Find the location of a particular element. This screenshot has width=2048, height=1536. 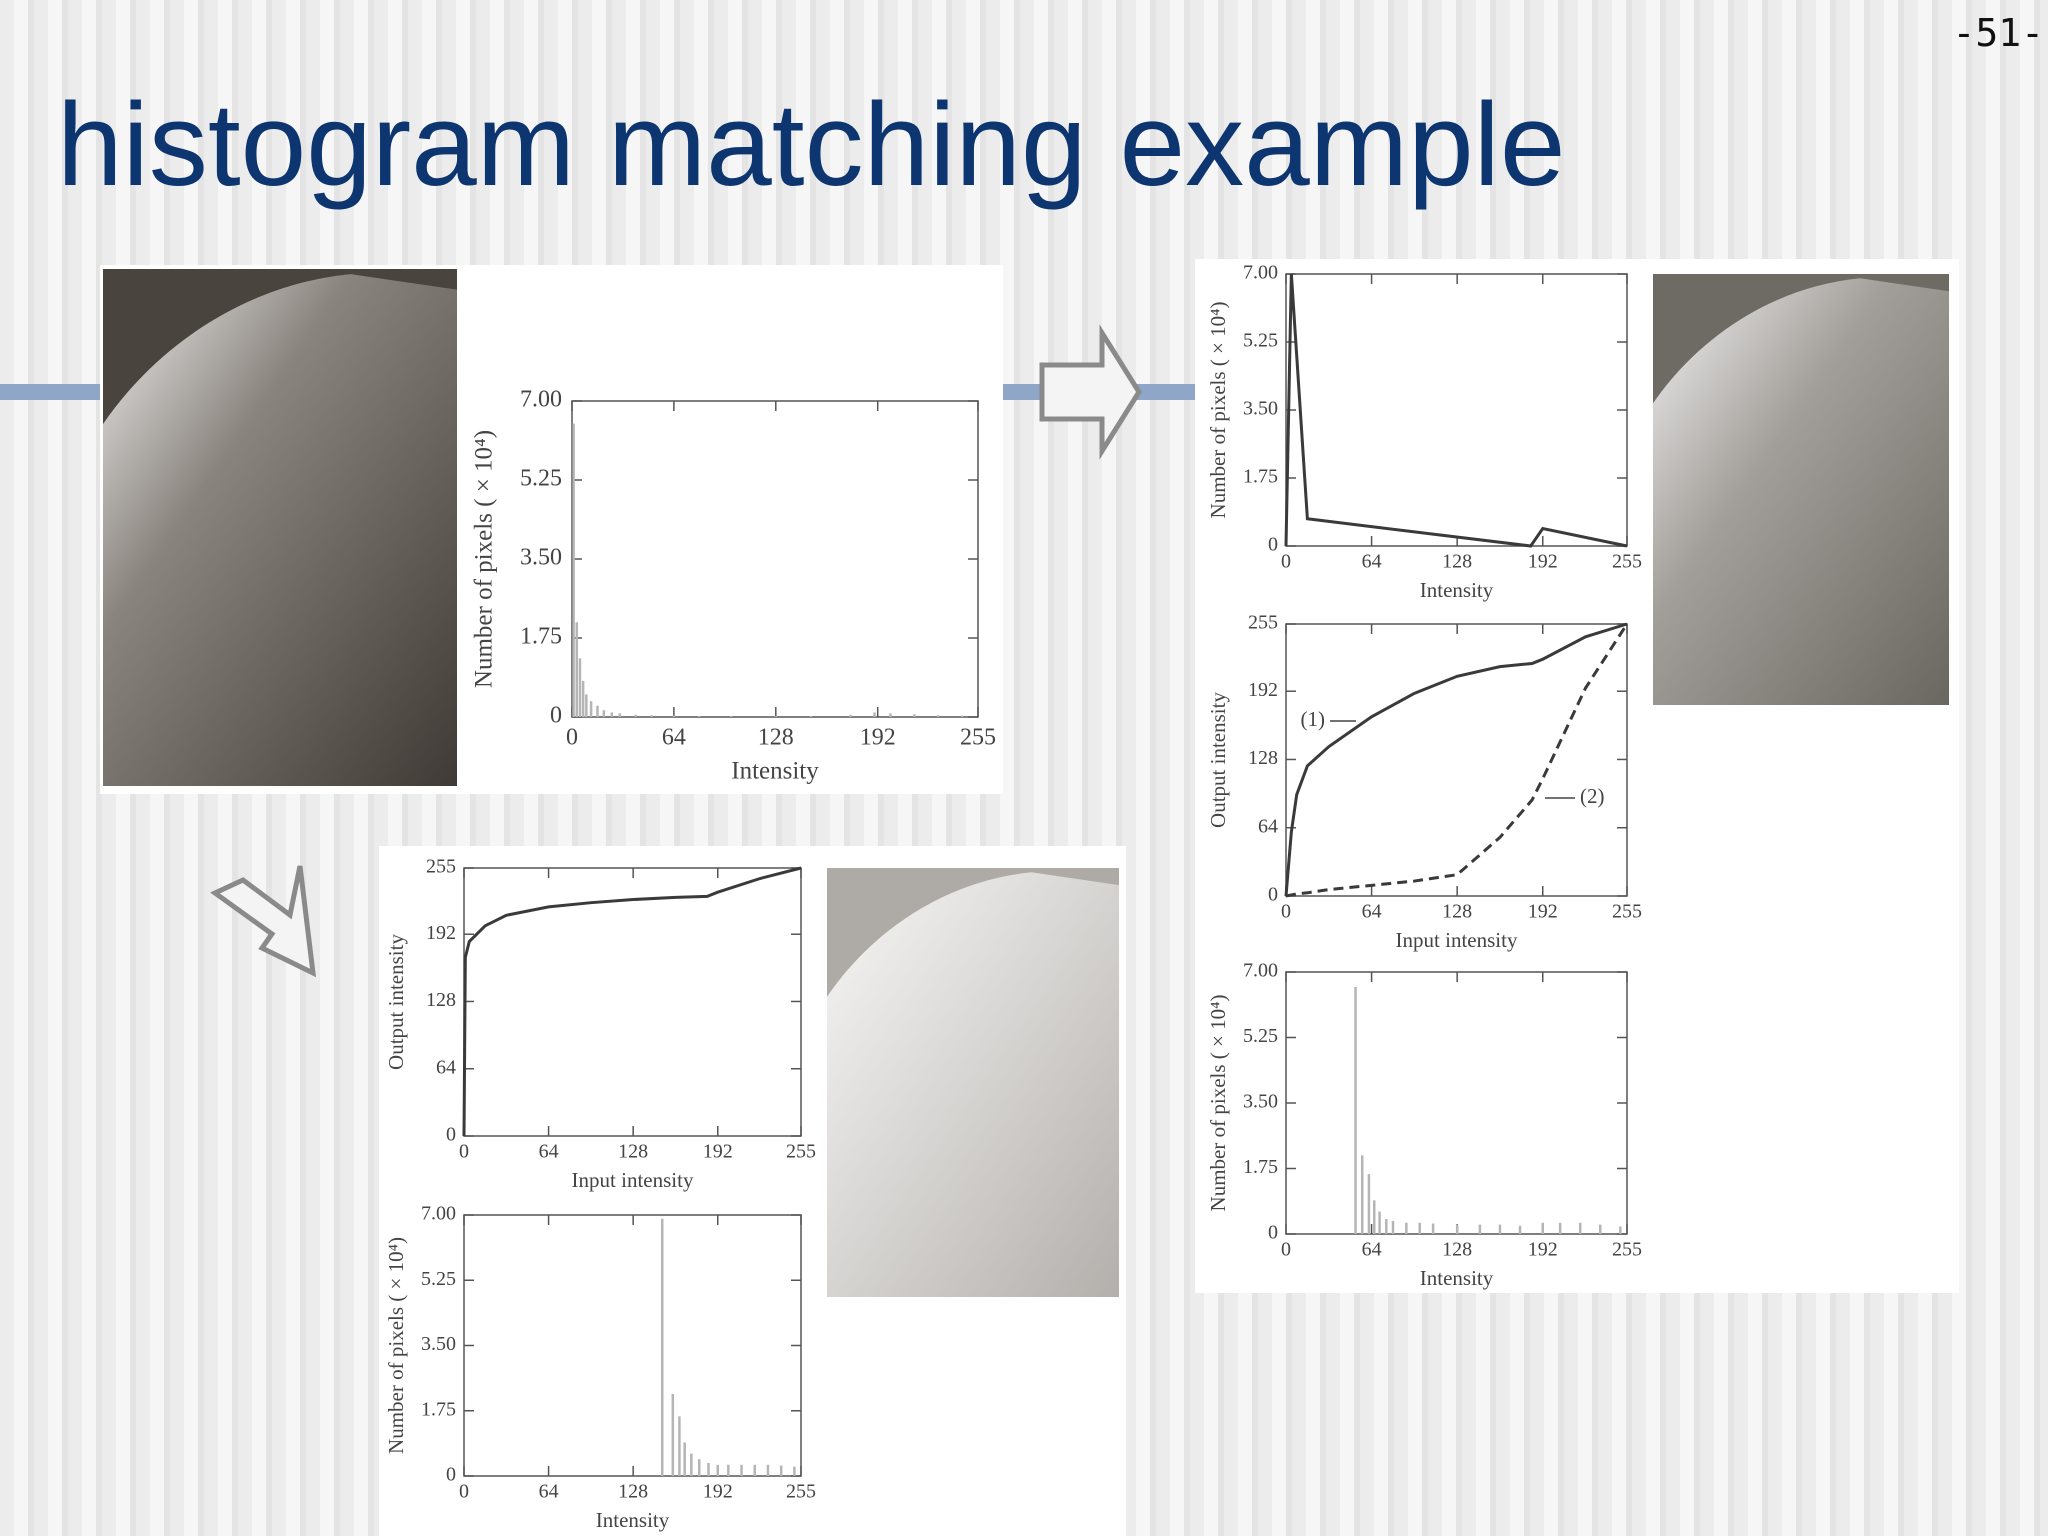

series-label: (2) is located at coordinates (1592, 796).